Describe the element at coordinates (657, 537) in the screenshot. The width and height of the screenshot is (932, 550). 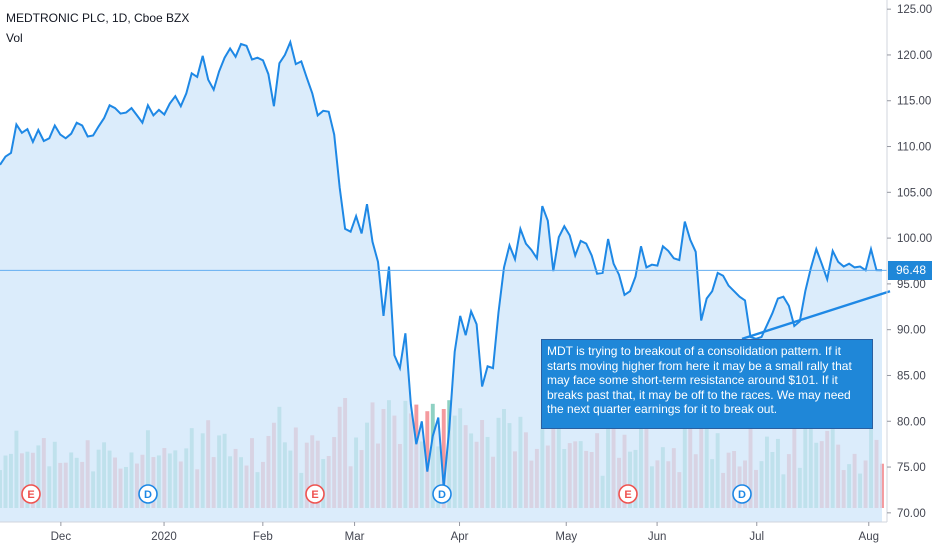
I see `x-tick-label: Jun` at that location.